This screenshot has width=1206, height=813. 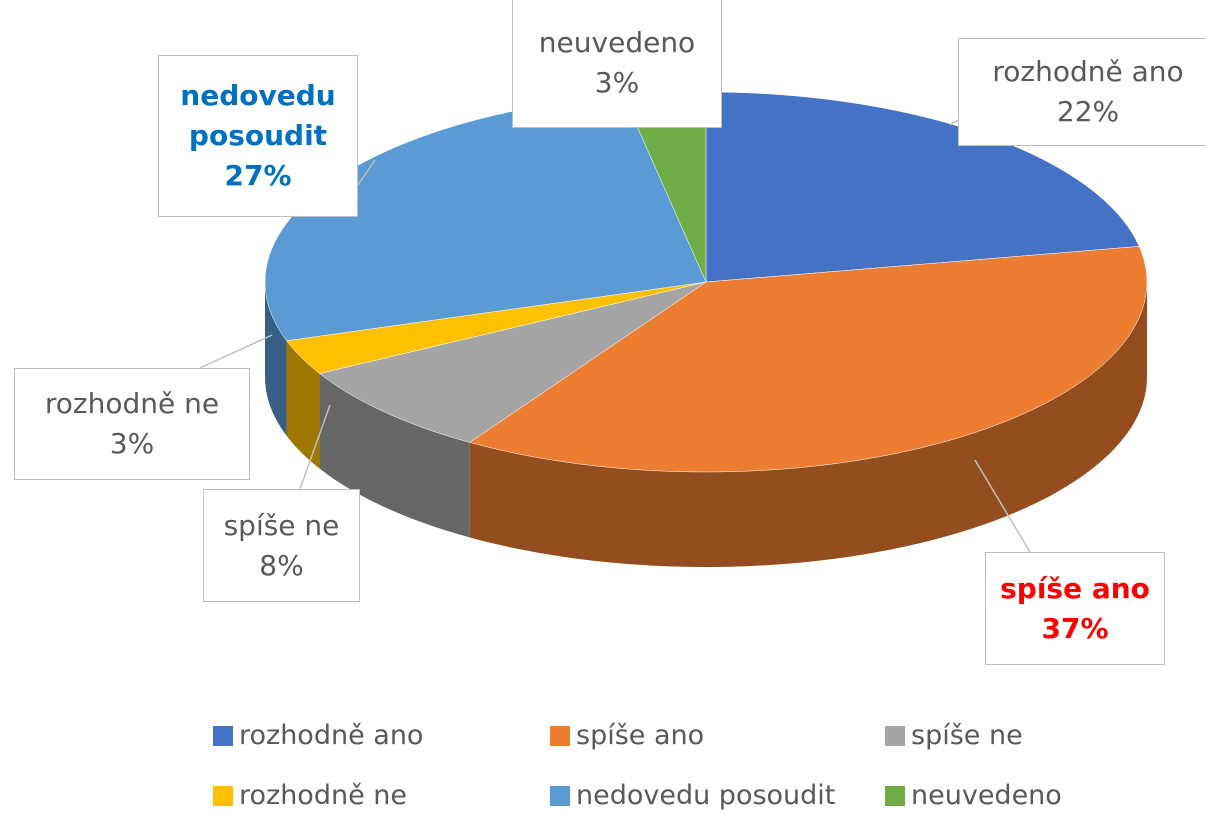 I want to click on data-label-name: spíše ne, so click(x=281, y=525).